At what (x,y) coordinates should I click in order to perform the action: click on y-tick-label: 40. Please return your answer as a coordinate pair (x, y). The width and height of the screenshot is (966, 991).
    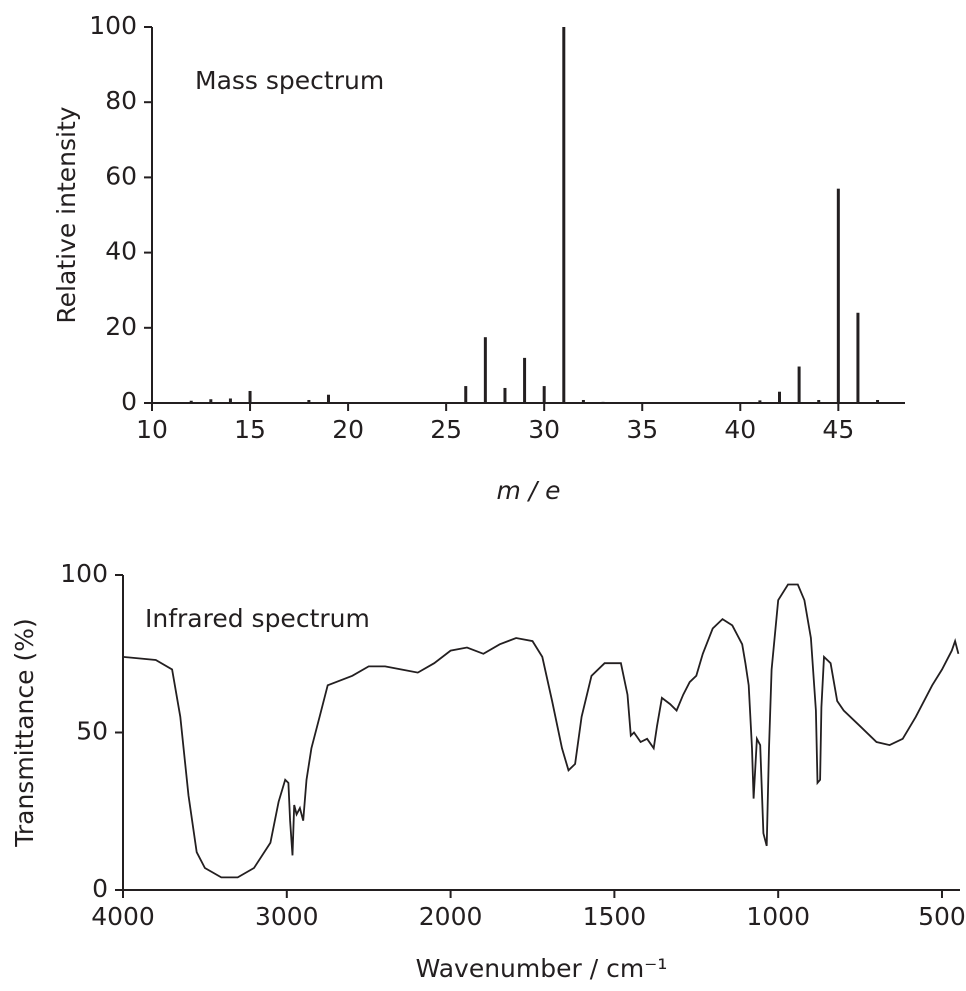
    Looking at the image, I should click on (121, 251).